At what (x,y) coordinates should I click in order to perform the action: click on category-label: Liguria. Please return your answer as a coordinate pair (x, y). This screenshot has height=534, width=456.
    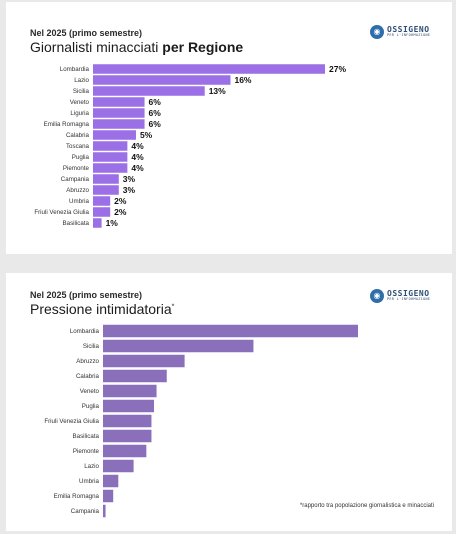
    Looking at the image, I should click on (79, 113).